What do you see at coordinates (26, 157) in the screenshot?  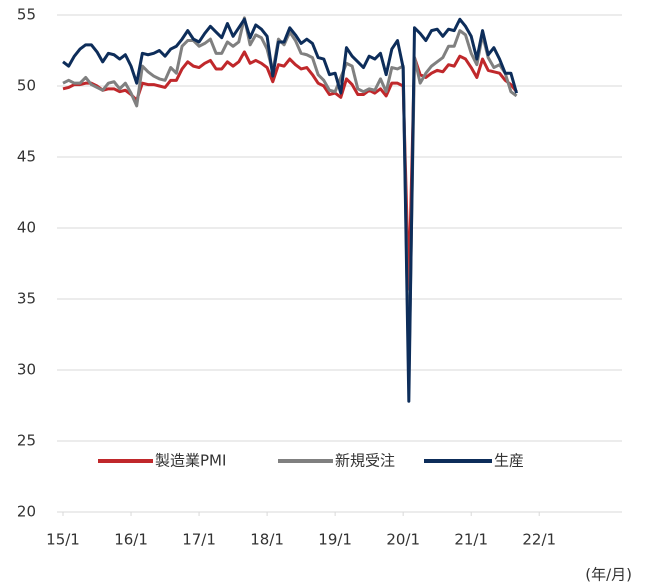 I see `y-tick-label: 45` at bounding box center [26, 157].